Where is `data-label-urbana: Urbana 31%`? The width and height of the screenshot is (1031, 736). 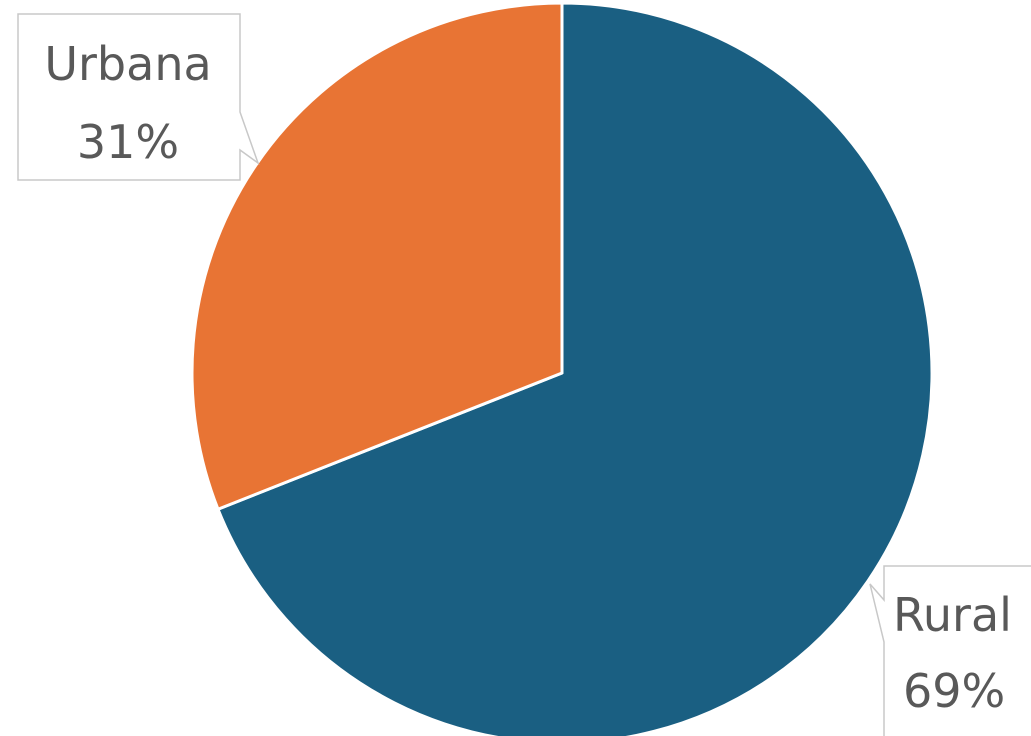
data-label-urbana: Urbana 31% is located at coordinates (138, 97).